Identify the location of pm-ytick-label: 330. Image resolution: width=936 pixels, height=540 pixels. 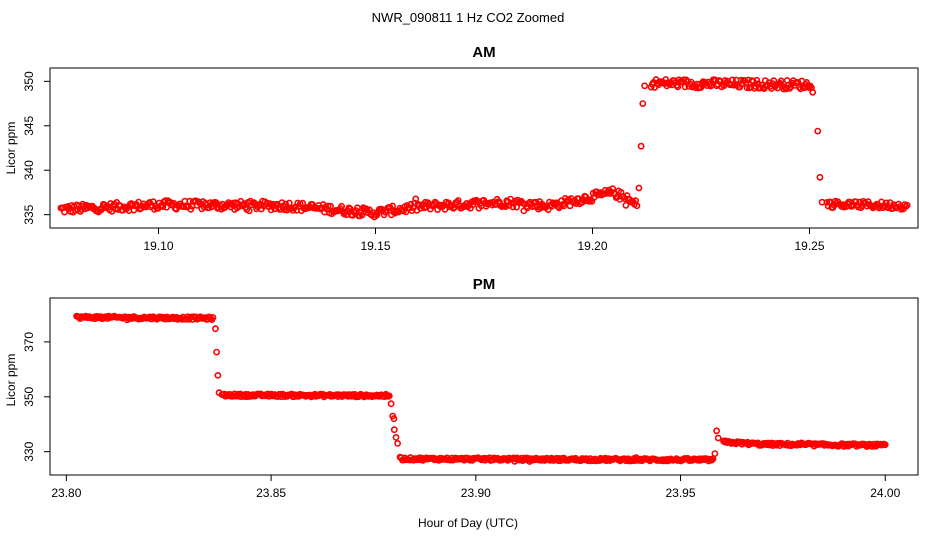
(29, 451).